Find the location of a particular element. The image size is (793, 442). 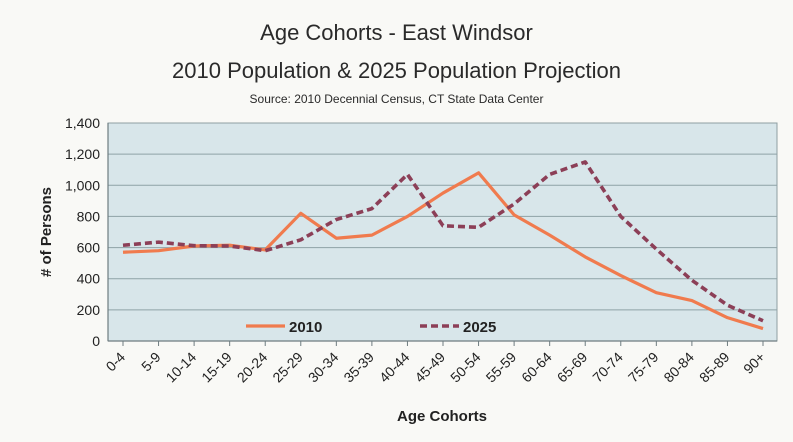

x-tick-label: 90+ is located at coordinates (754, 363).